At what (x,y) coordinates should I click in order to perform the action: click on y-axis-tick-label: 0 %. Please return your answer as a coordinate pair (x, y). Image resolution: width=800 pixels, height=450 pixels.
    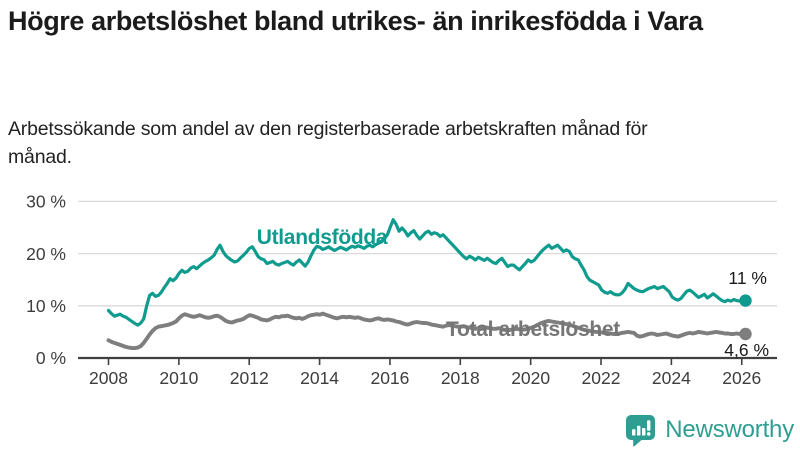
    Looking at the image, I should click on (51, 358).